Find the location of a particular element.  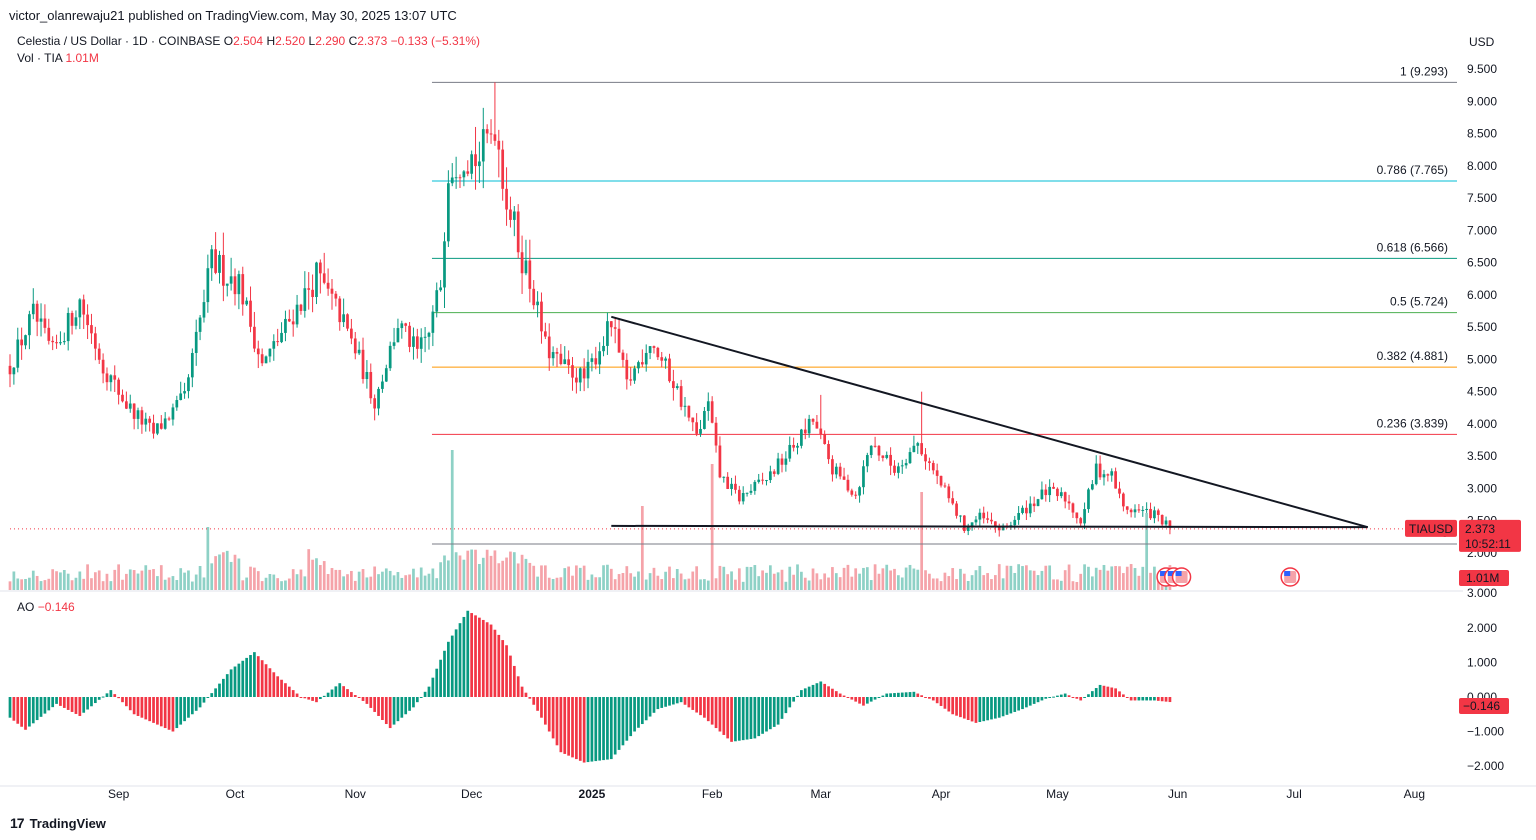

time-tick-label: Nov is located at coordinates (355, 794).